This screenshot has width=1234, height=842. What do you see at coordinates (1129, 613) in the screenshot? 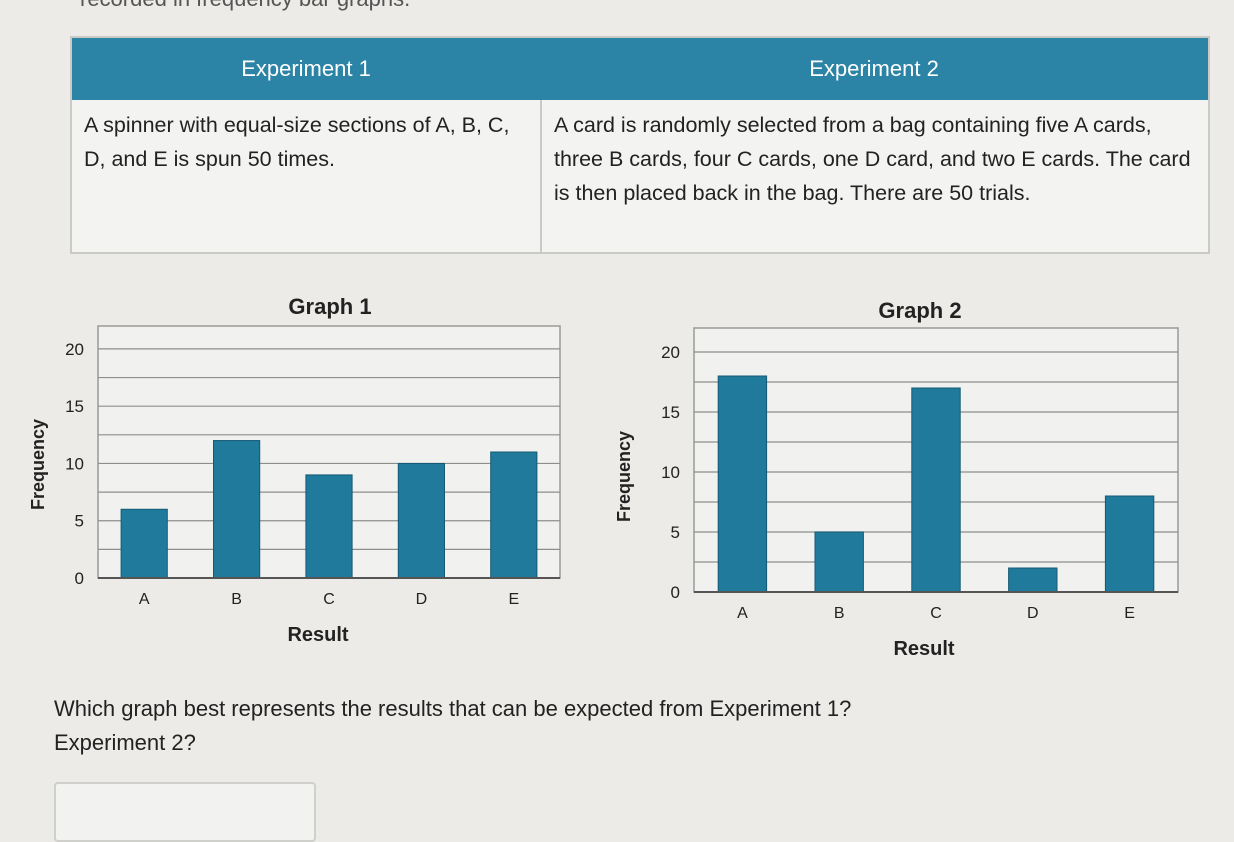
I see `graph-2-x-tick-label: E` at bounding box center [1129, 613].